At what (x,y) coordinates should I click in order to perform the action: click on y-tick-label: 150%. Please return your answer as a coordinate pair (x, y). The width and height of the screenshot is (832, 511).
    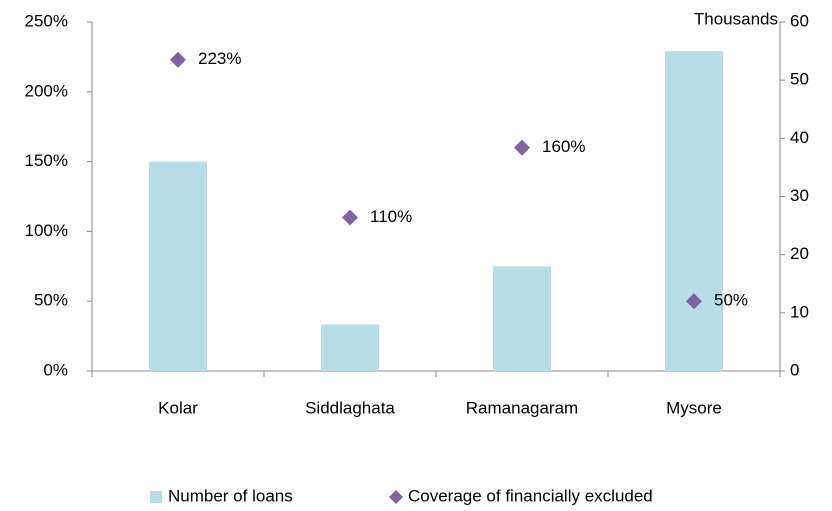
    Looking at the image, I should click on (46, 160).